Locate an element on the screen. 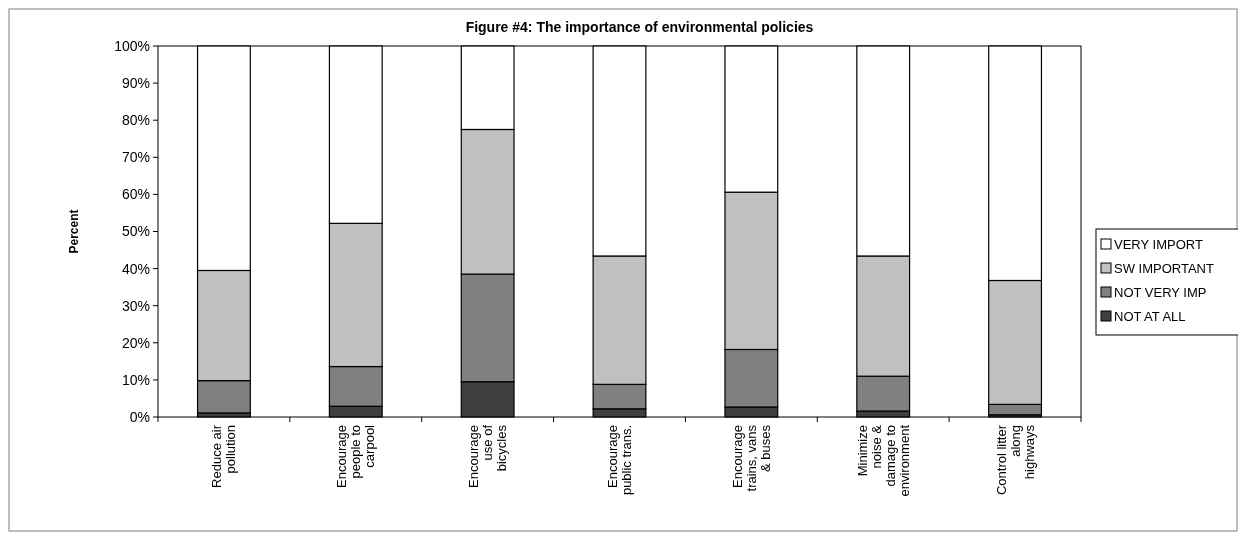 The height and width of the screenshot is (540, 1248). x-tick-label: Encourage trains, vans & buses is located at coordinates (751, 458).